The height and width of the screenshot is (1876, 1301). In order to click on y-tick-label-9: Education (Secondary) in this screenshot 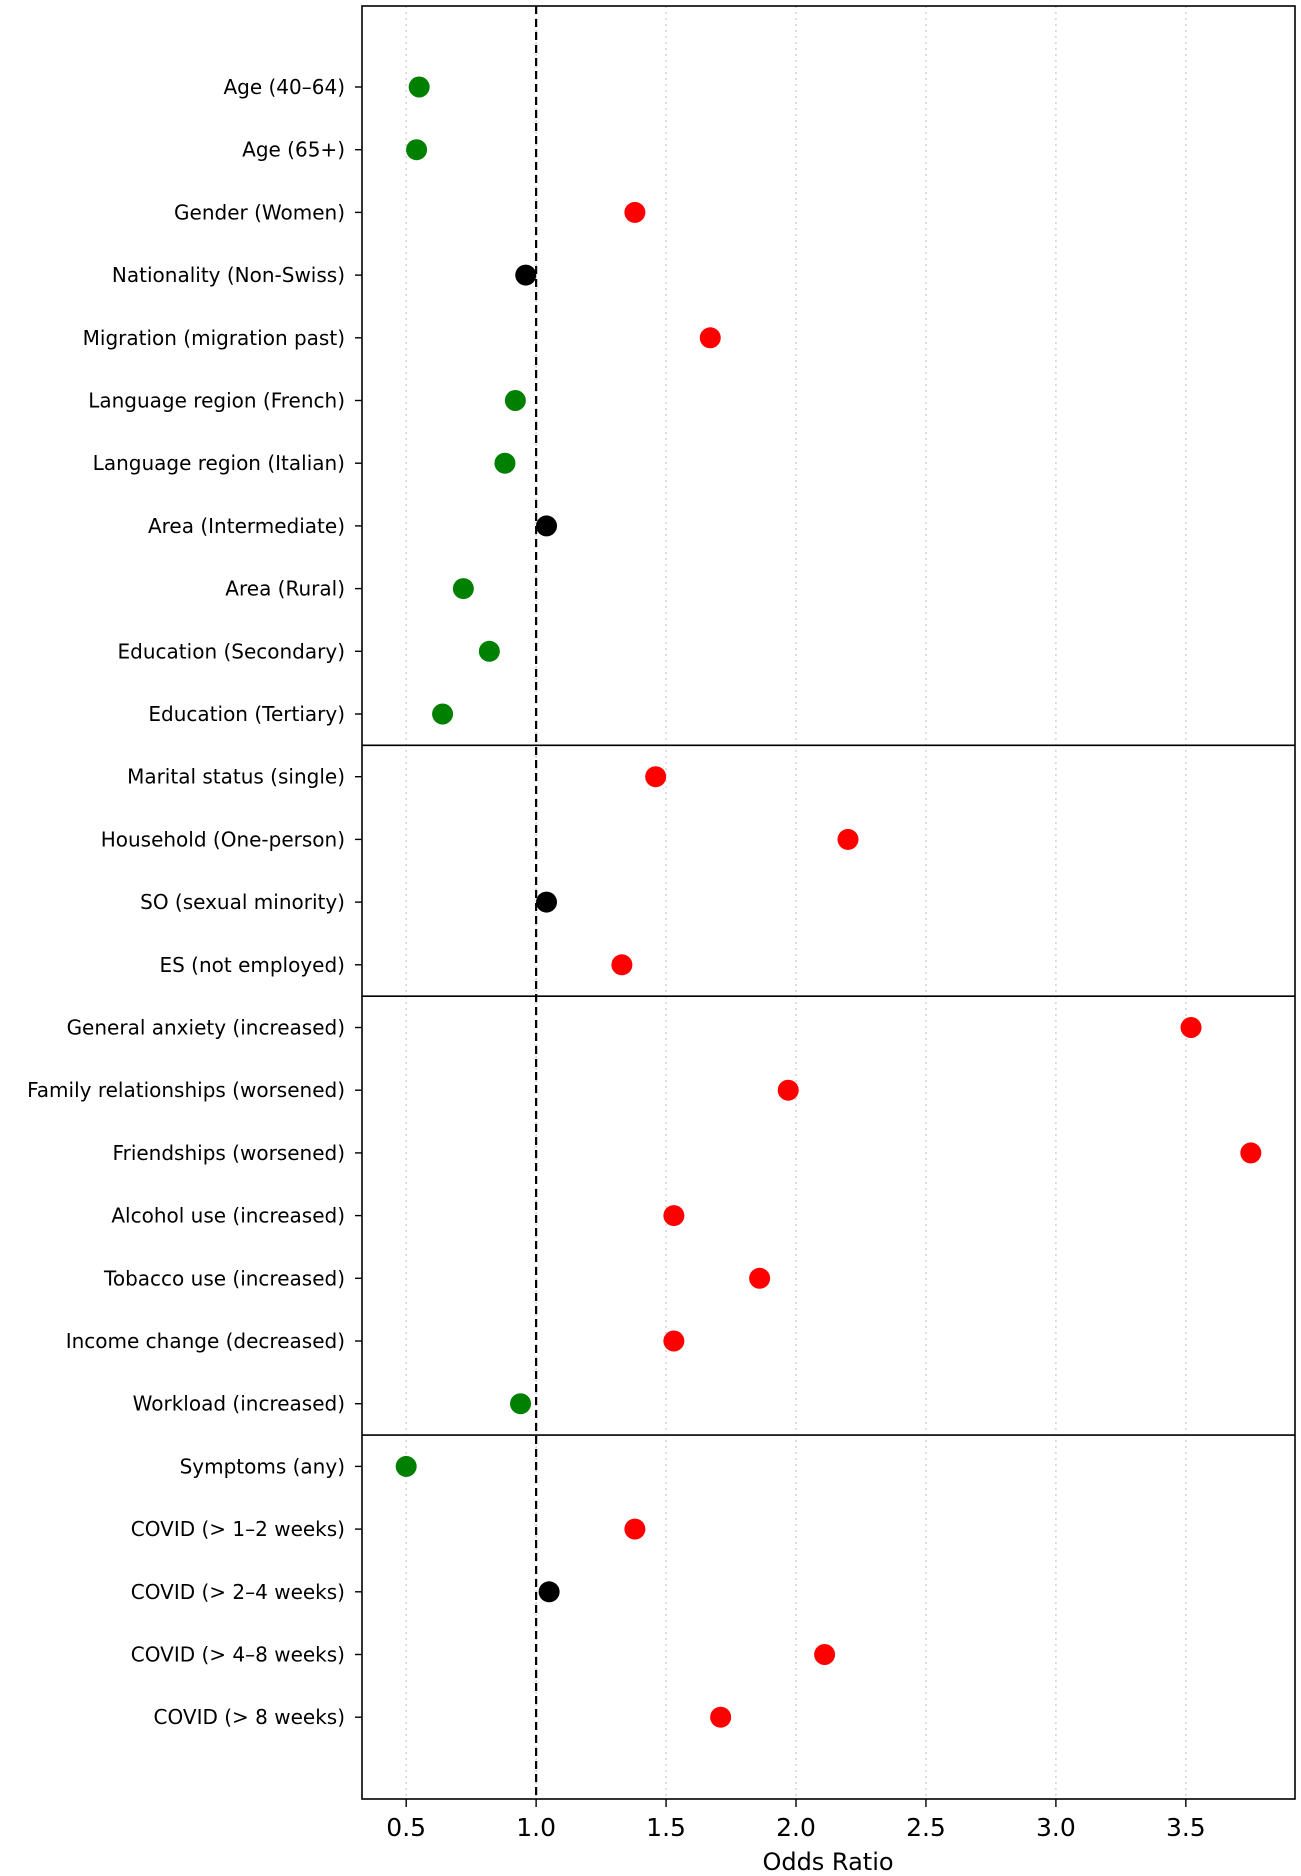, I will do `click(231, 651)`.